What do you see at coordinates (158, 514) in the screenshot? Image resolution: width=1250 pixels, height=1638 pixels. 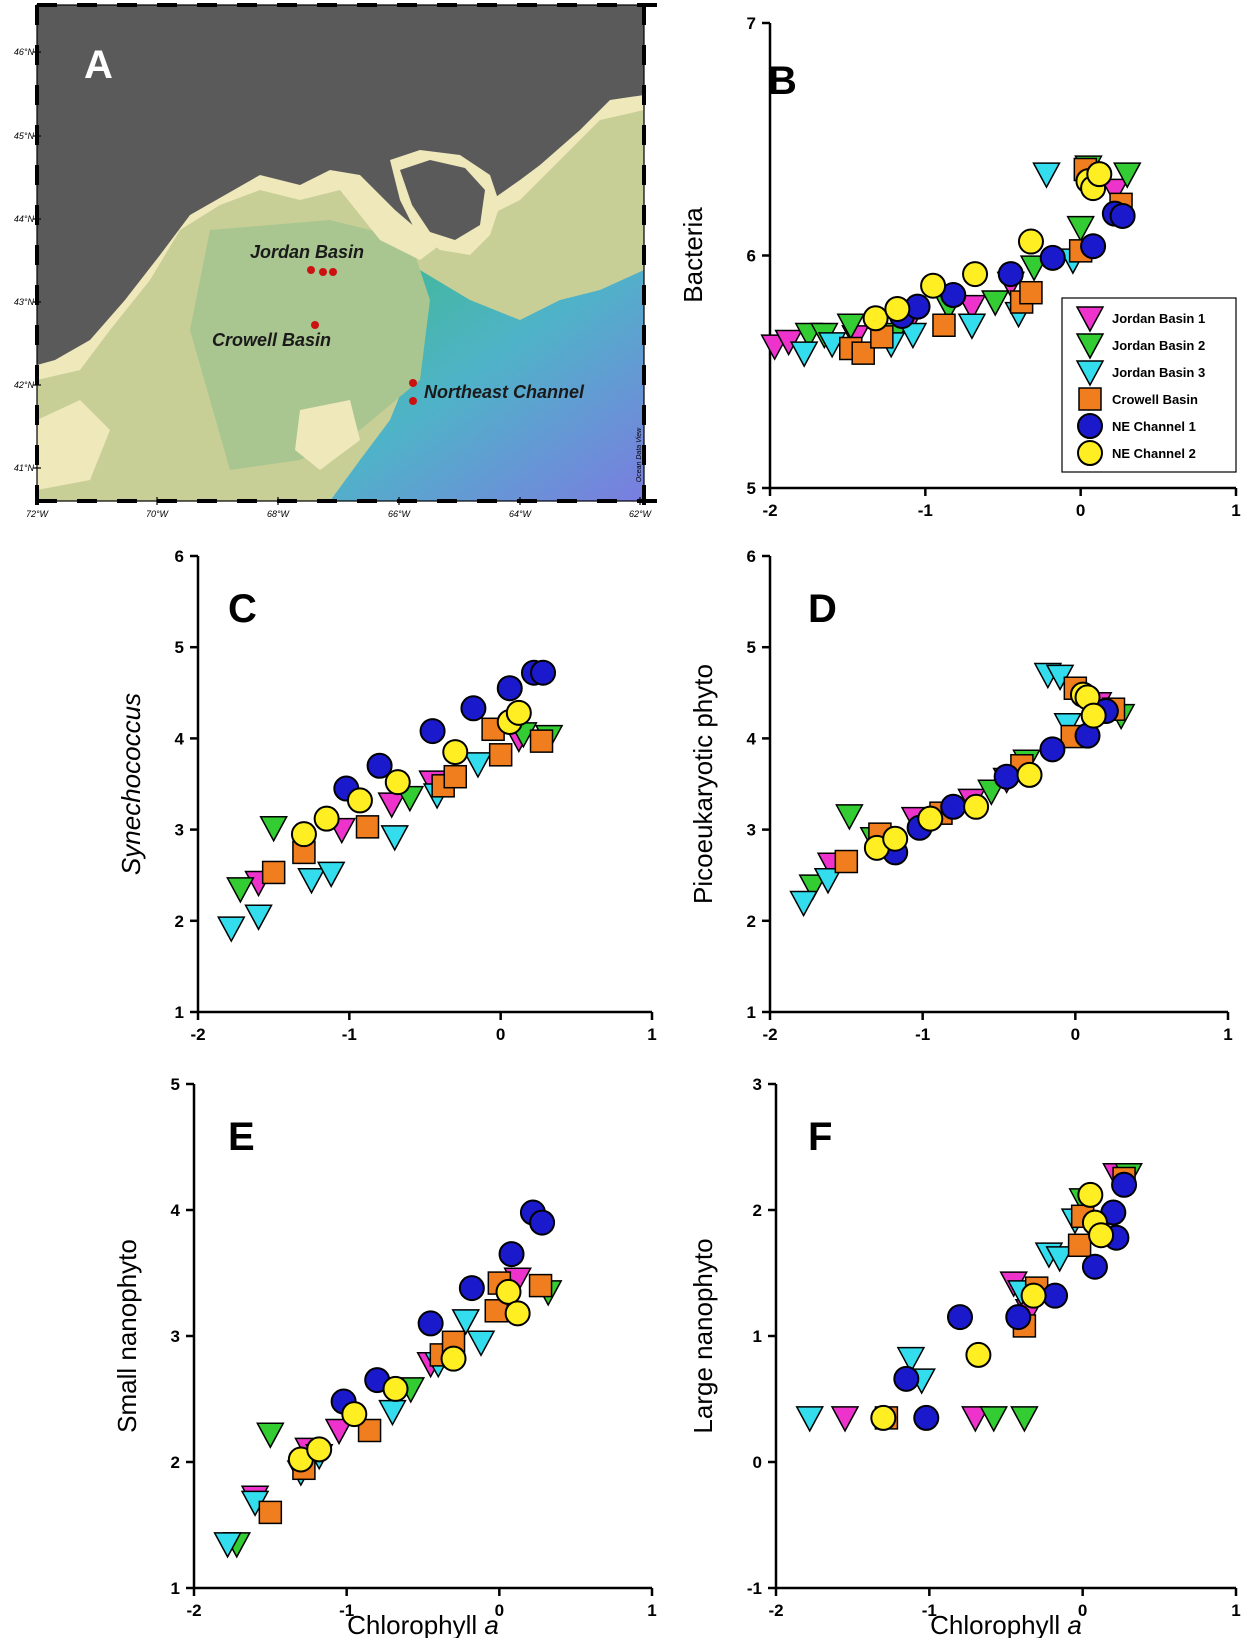 I see `map-lon-tick-label: 70°W` at bounding box center [158, 514].